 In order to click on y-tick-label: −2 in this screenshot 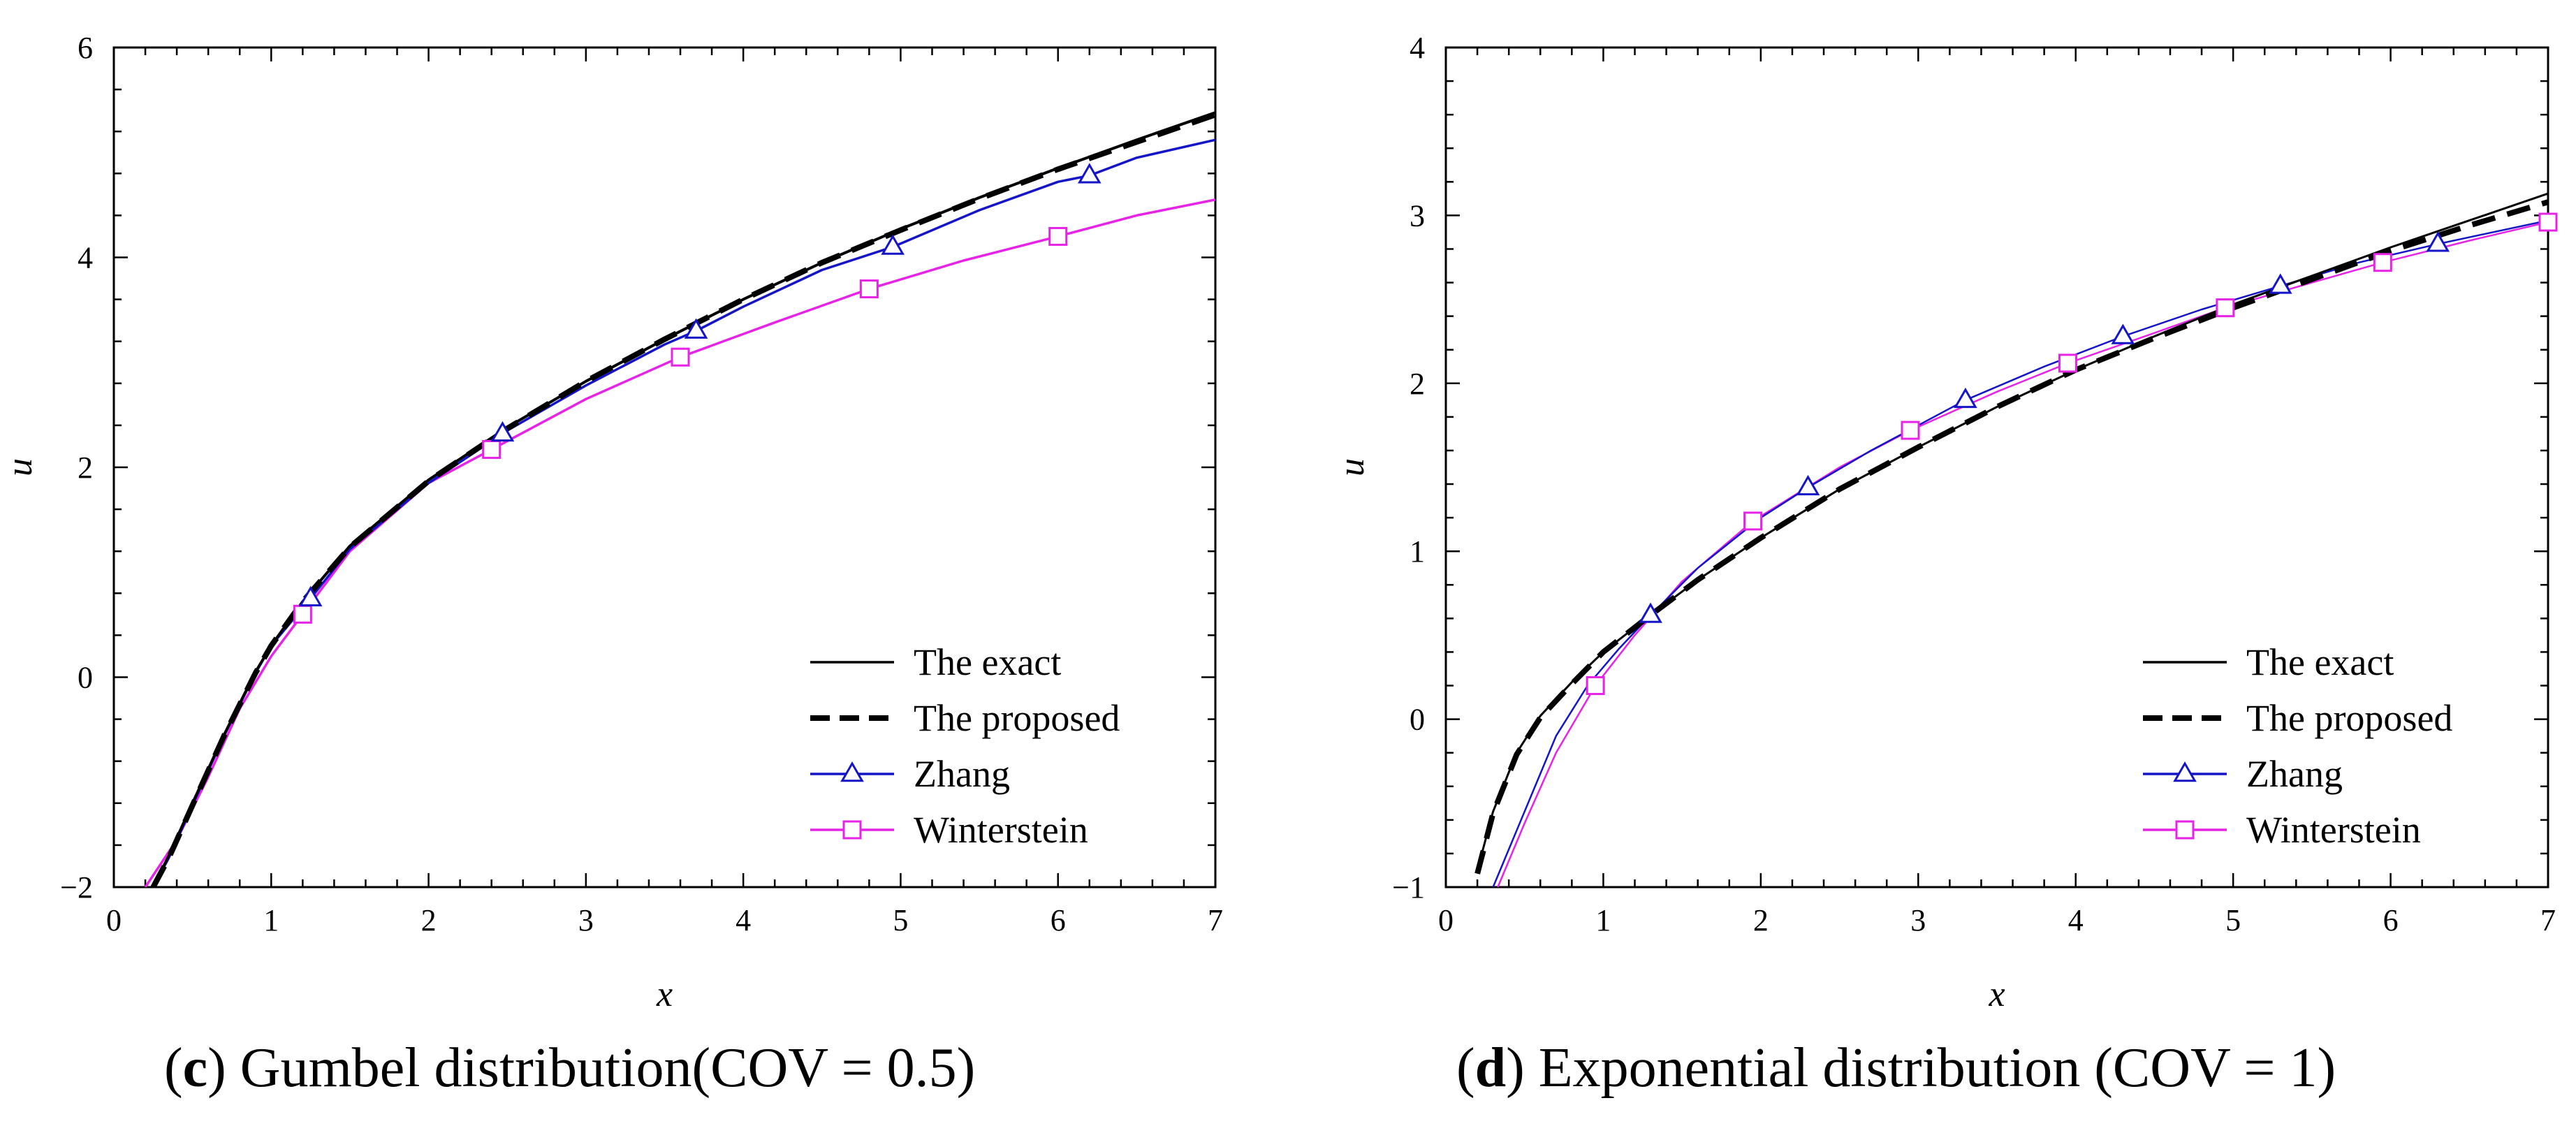, I will do `click(76, 887)`.